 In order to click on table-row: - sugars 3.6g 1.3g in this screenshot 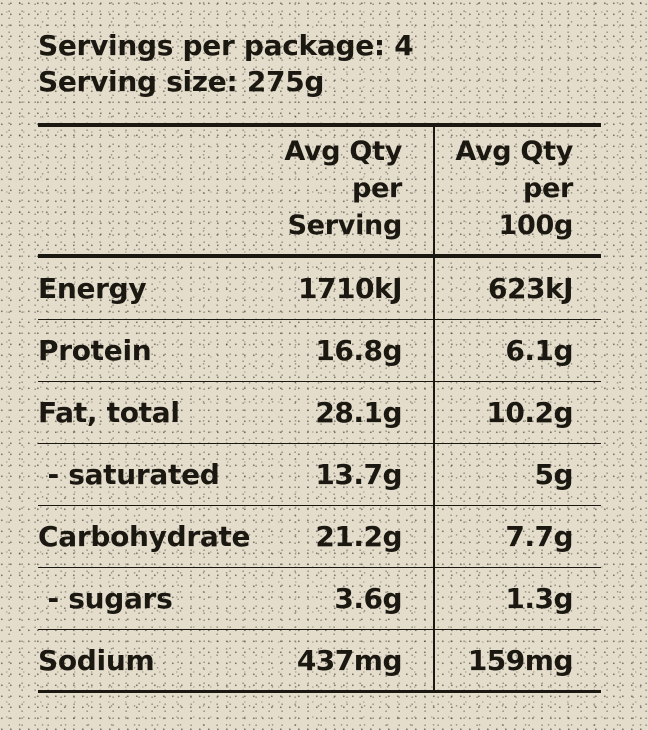, I will do `click(319, 599)`.